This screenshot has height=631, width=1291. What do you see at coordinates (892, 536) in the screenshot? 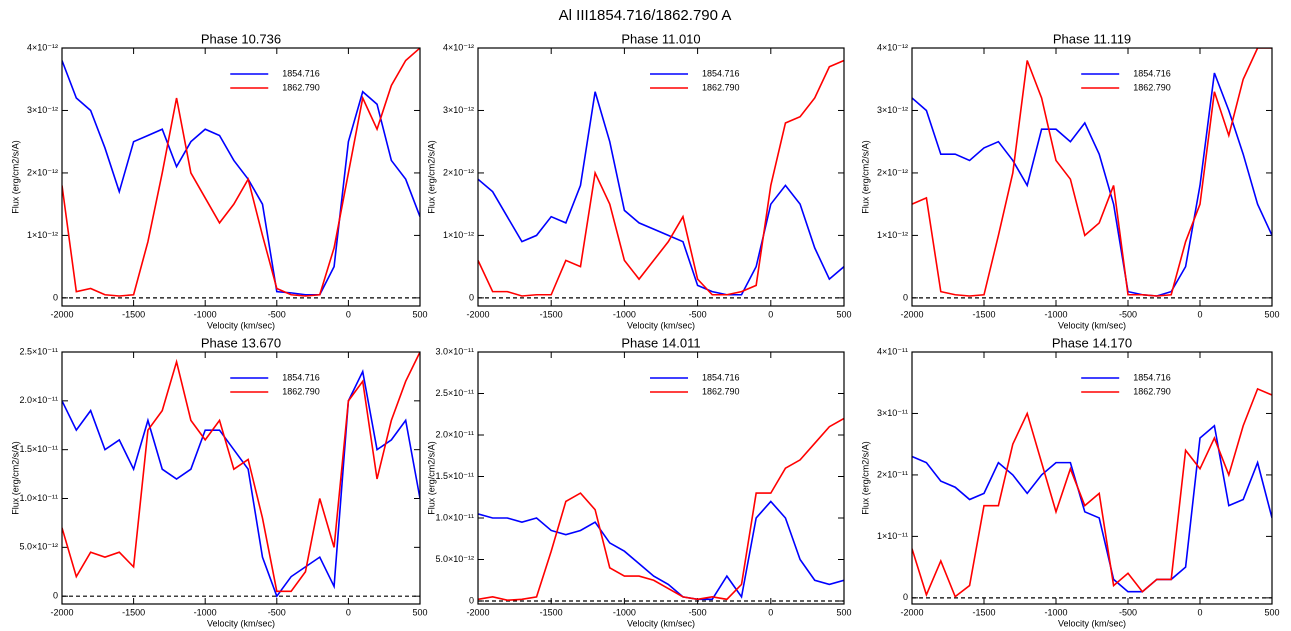
I see `y-tick-label: 1×10⁻¹¹` at bounding box center [892, 536].